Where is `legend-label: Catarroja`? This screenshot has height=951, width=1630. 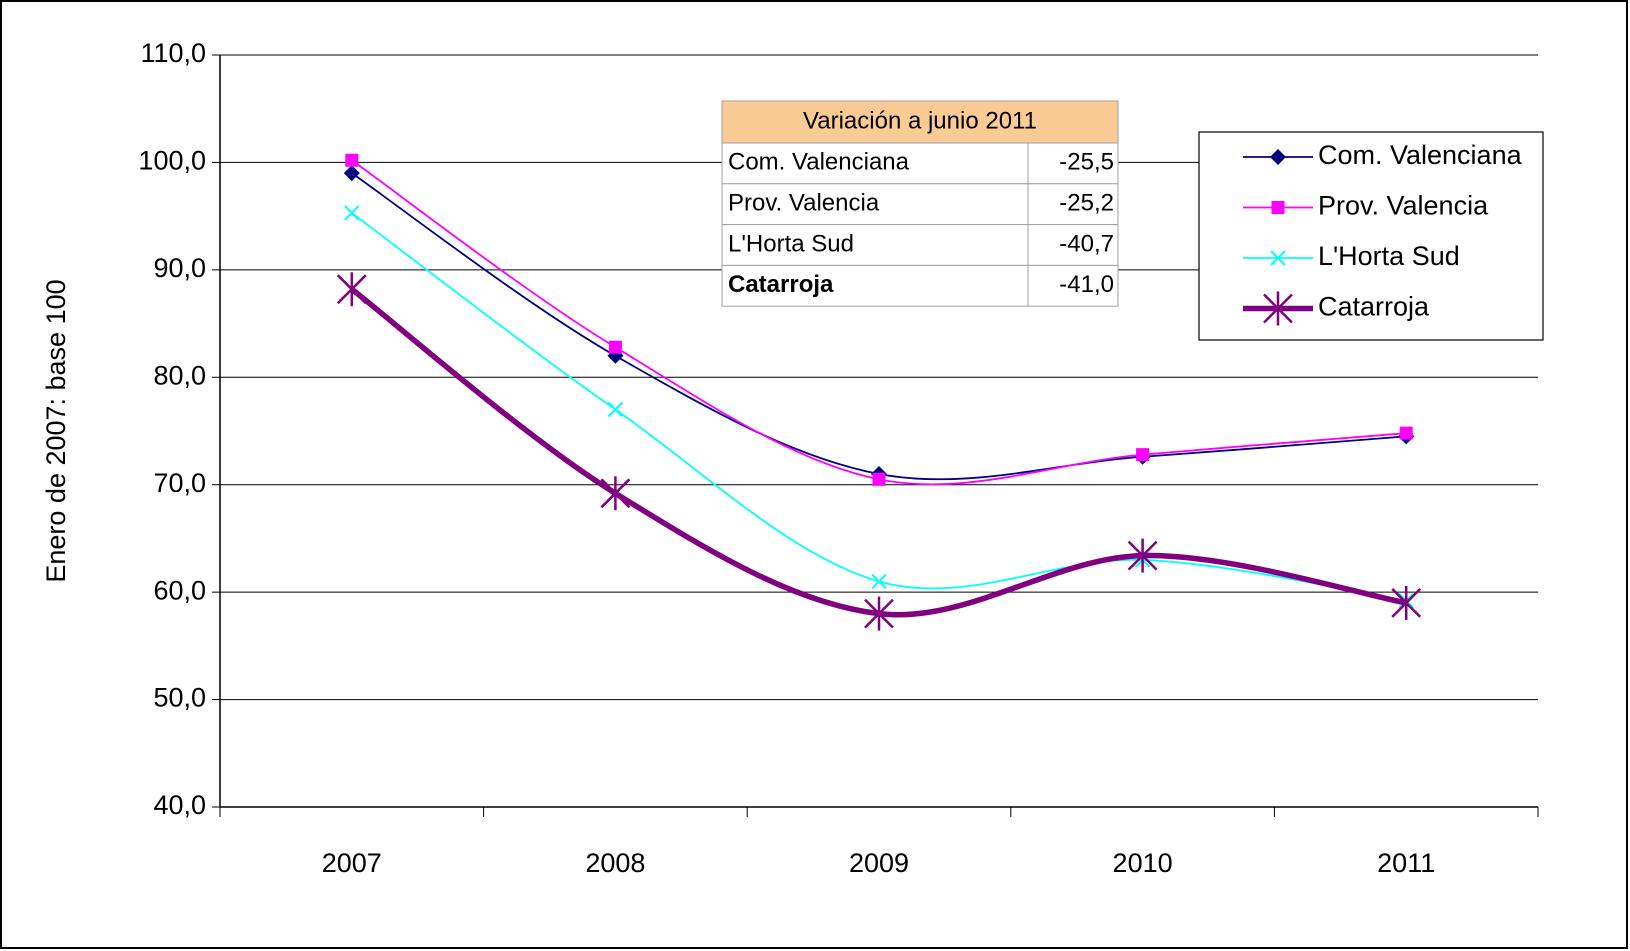
legend-label: Catarroja is located at coordinates (1374, 307).